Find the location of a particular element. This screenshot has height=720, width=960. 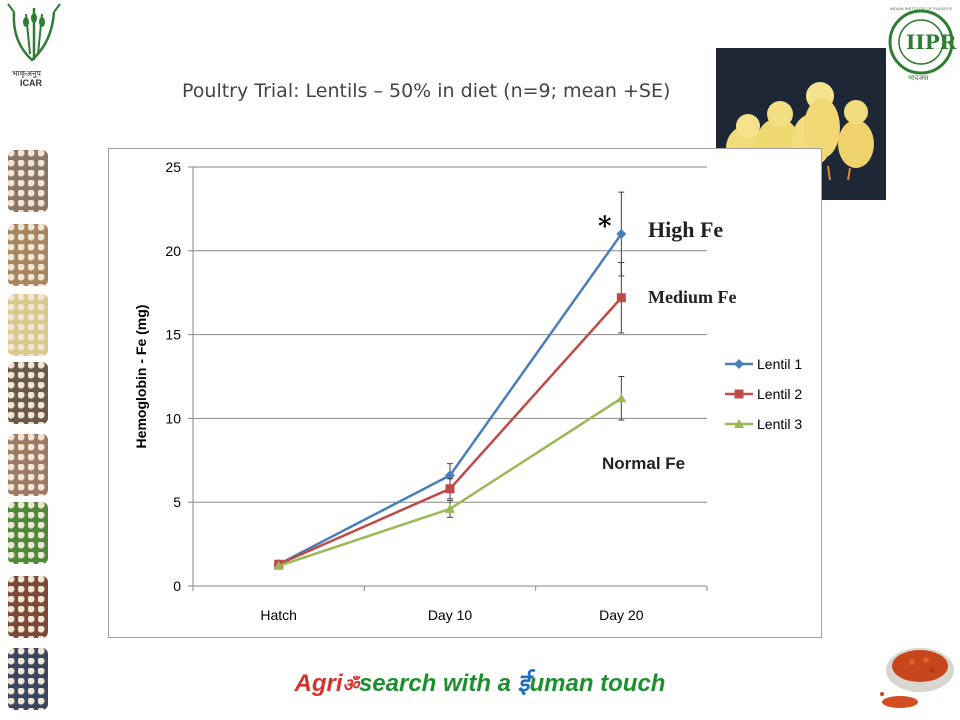

icar-logo-hindi: भाकृअनुप is located at coordinates (26, 73).